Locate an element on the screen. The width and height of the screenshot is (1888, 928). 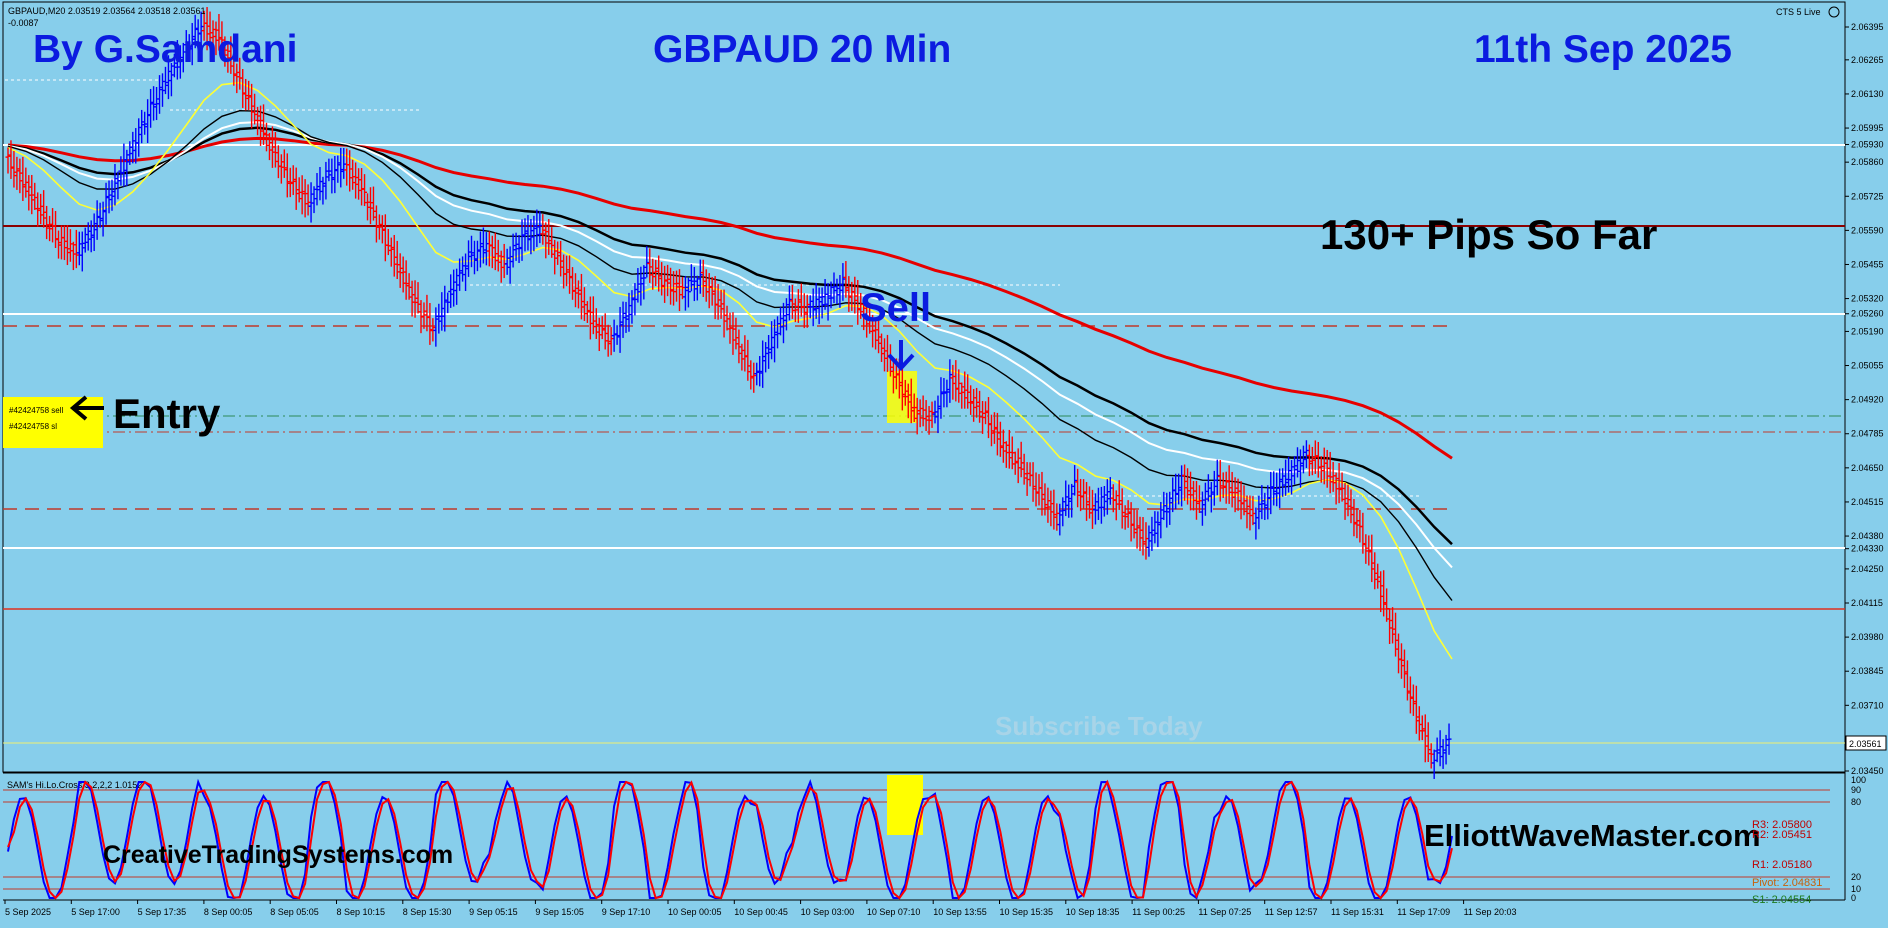
time-tick-label: 8 Sep 05:05 is located at coordinates (294, 912).